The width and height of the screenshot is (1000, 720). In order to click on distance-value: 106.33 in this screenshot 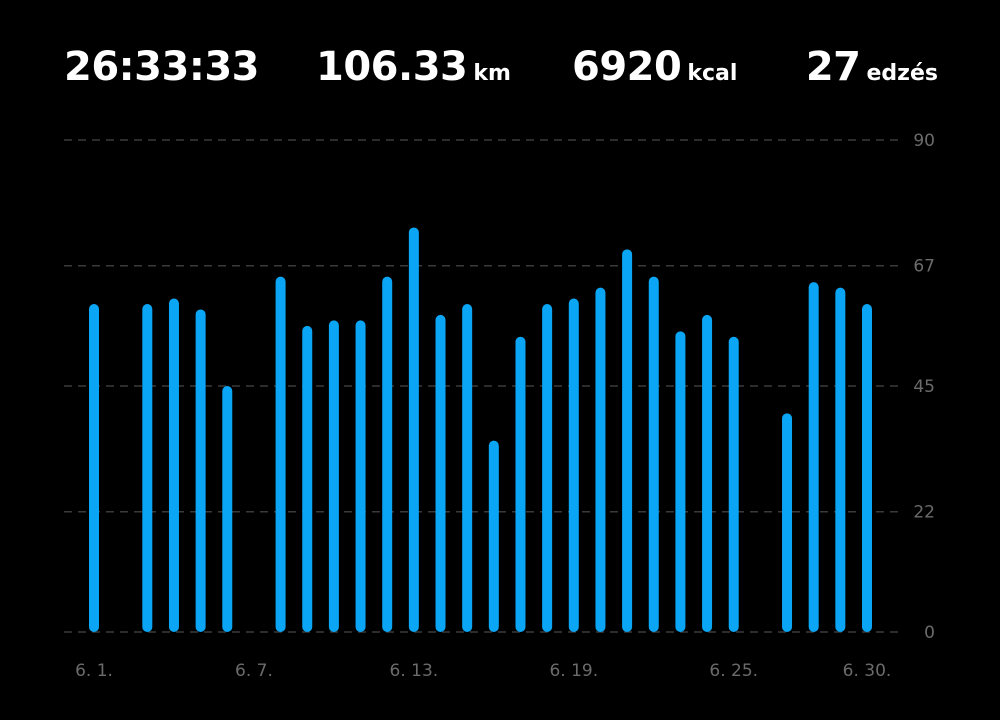, I will do `click(392, 67)`.